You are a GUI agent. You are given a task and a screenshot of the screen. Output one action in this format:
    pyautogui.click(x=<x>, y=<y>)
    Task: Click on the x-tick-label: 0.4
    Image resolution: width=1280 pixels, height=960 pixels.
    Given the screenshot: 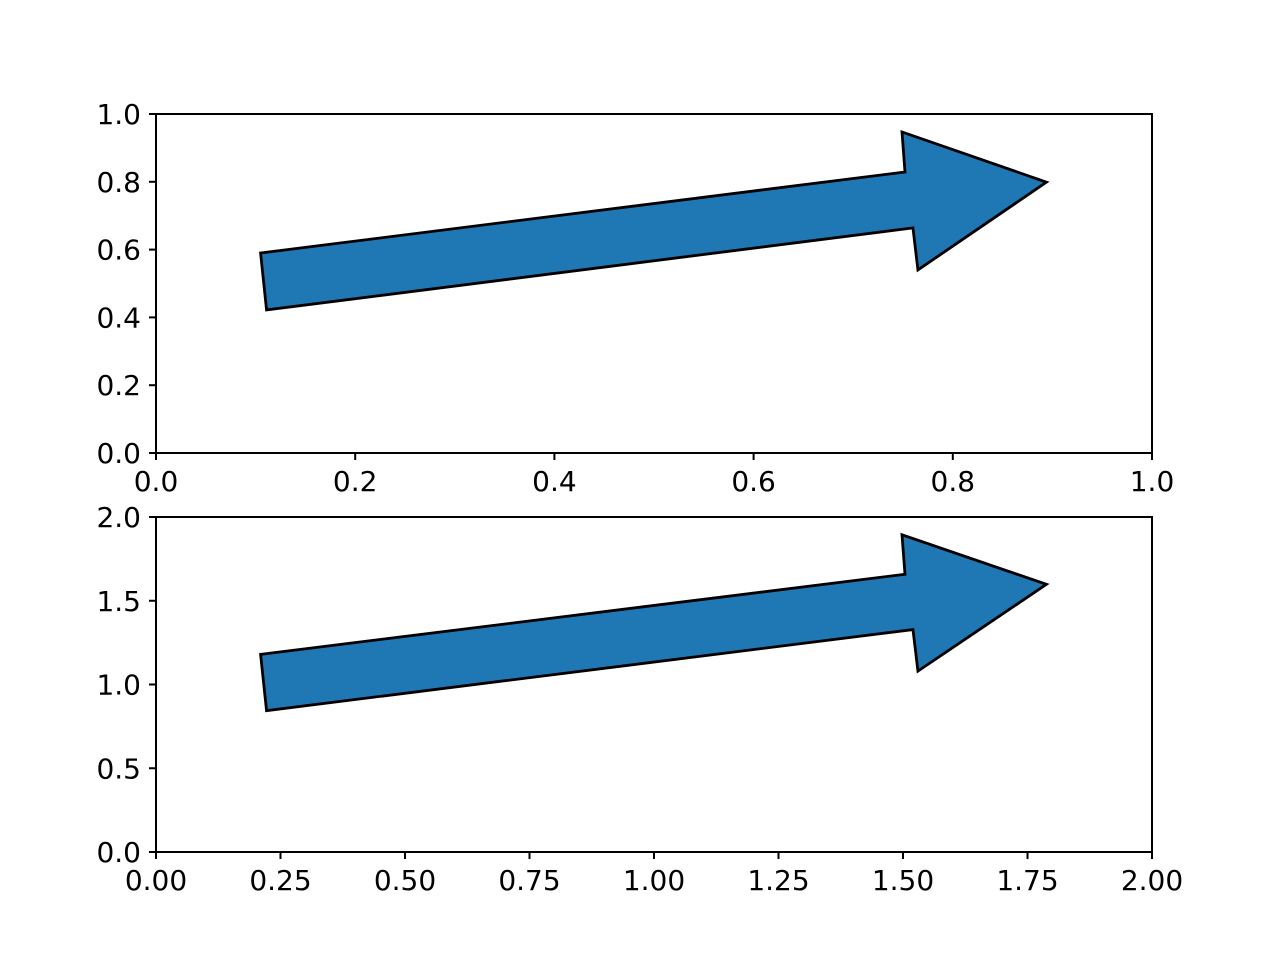 What is the action you would take?
    pyautogui.click(x=554, y=481)
    